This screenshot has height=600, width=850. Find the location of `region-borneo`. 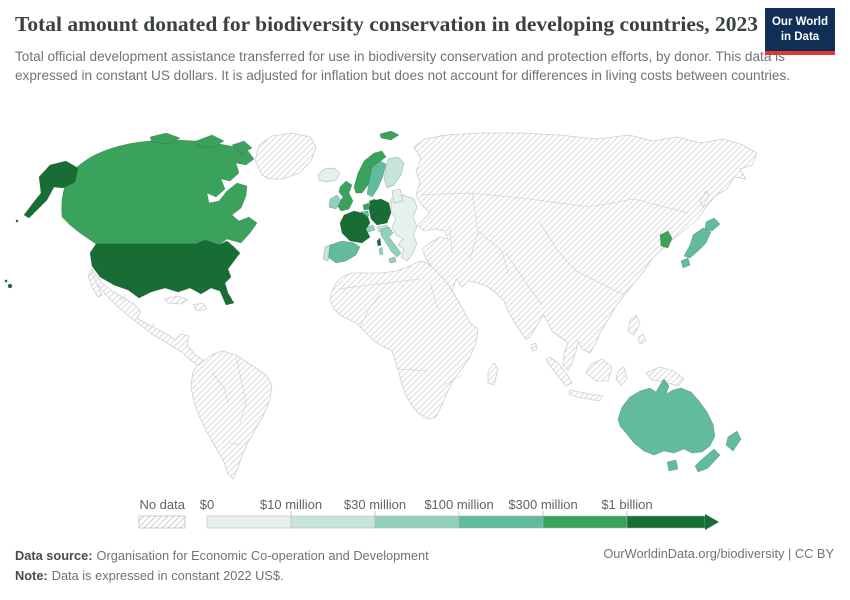

region-borneo is located at coordinates (599, 370).